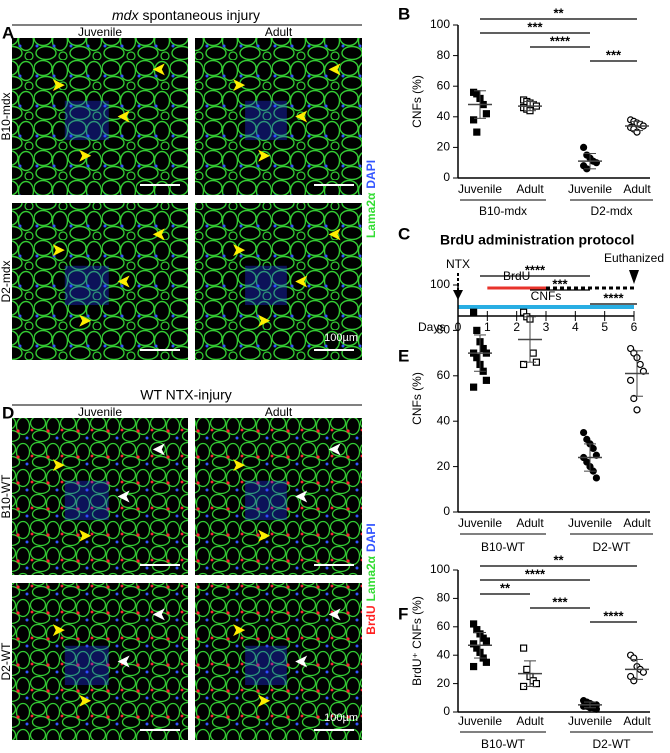  Describe the element at coordinates (125, 15) in the screenshot. I see `title-italic: mdx` at that location.